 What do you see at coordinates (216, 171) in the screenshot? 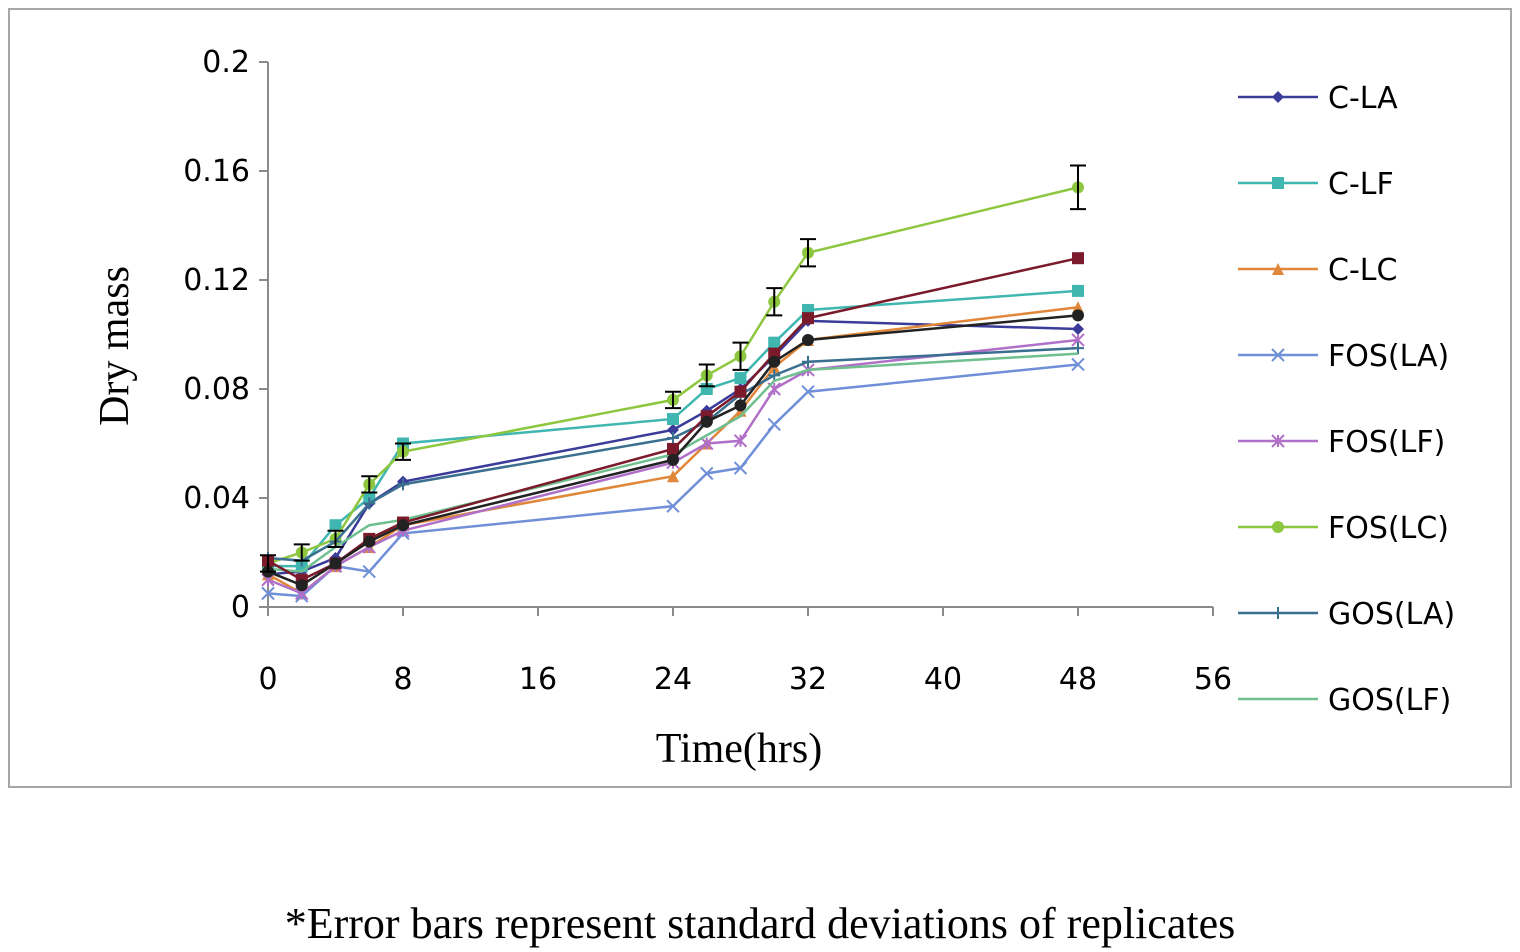
I see `y-tick-label: 0.16` at bounding box center [216, 171].